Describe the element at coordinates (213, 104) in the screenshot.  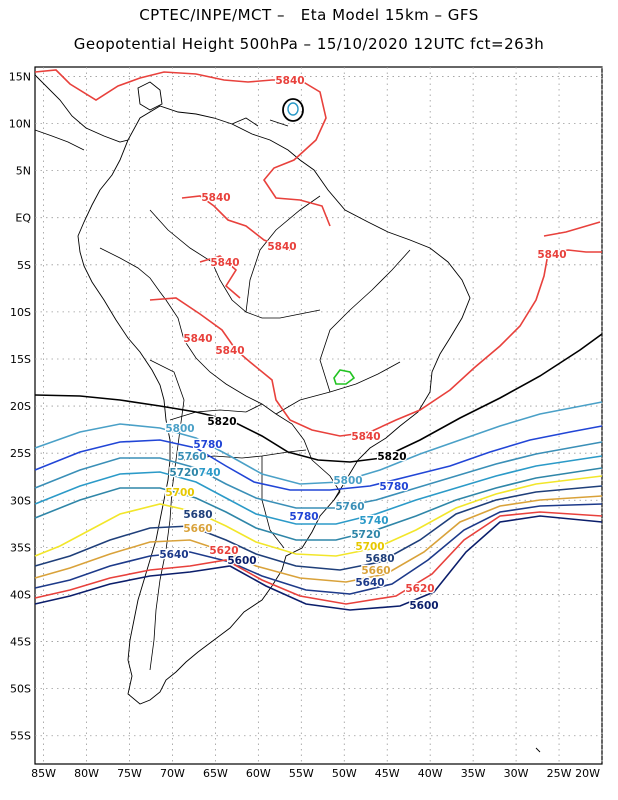
I see `caribbean-islands` at that location.